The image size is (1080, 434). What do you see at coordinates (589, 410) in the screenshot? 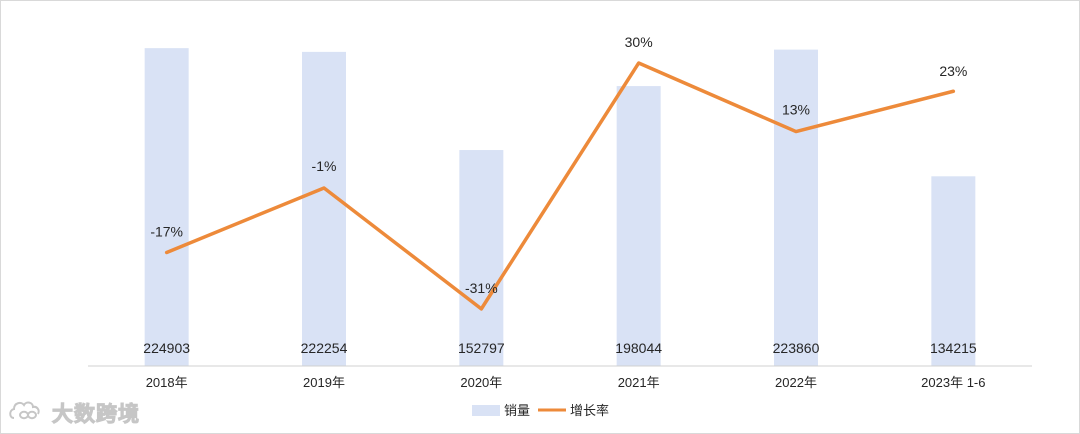
I see `legend-label-growth: 增长率` at bounding box center [589, 410].